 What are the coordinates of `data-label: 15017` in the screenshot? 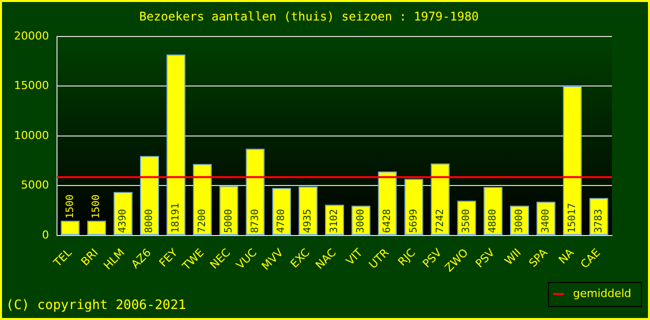 It's located at (572, 218).